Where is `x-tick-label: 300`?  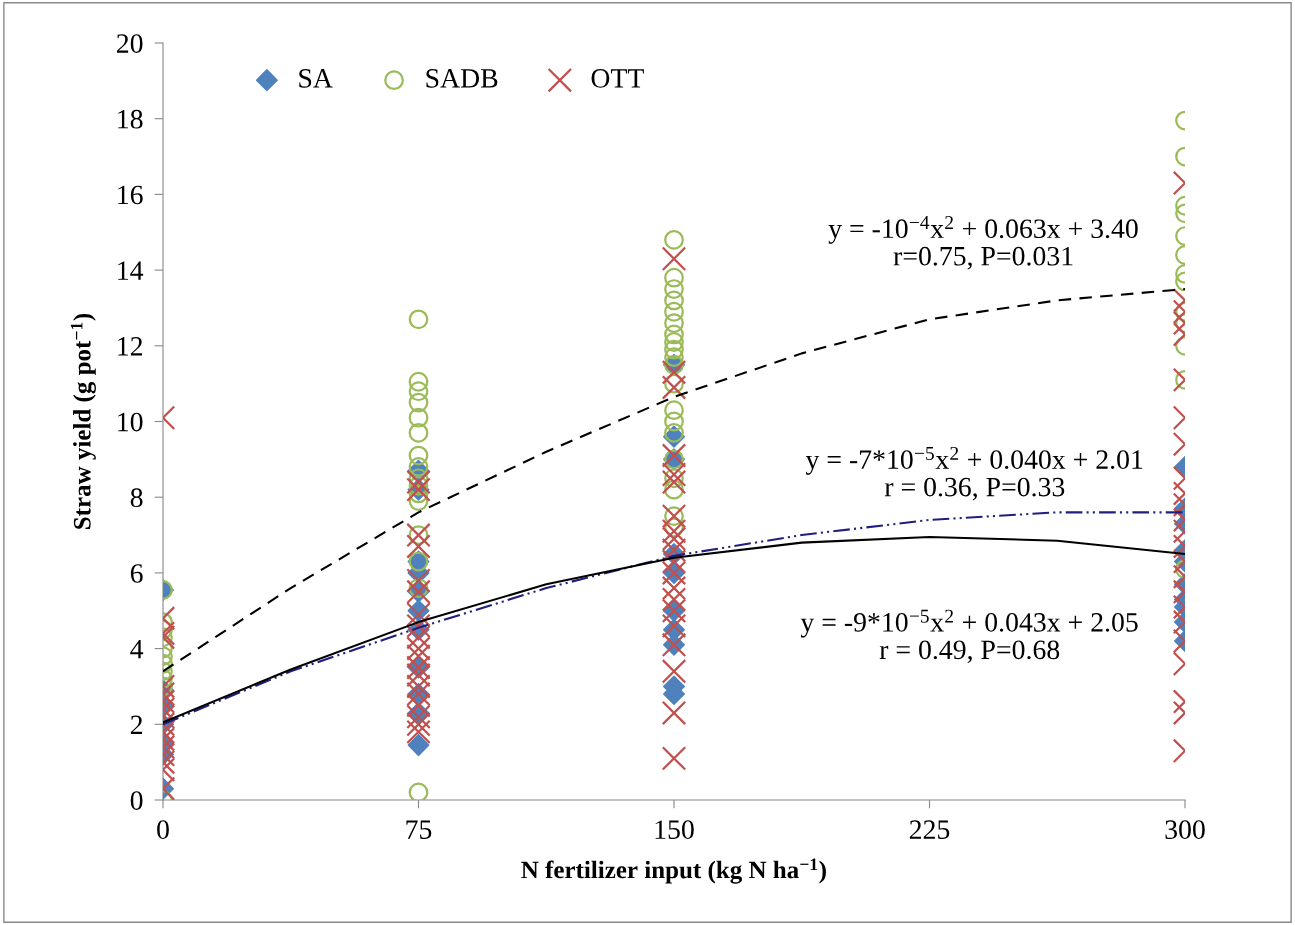 x-tick-label: 300 is located at coordinates (1185, 829).